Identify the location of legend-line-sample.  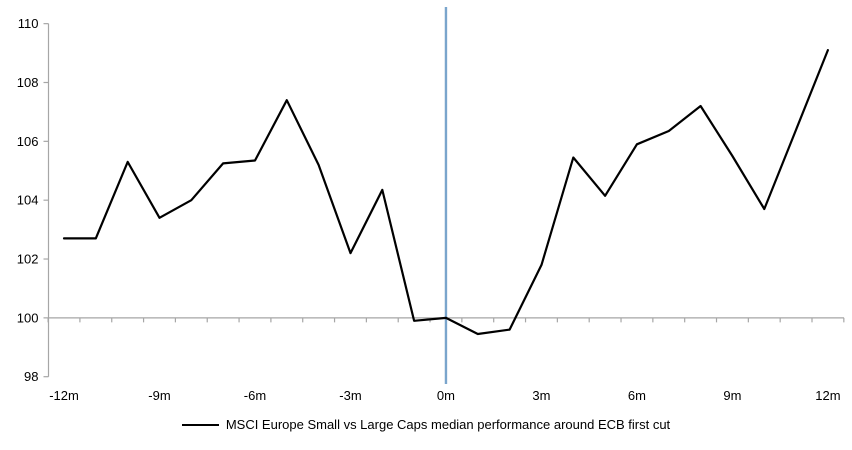
(200, 424).